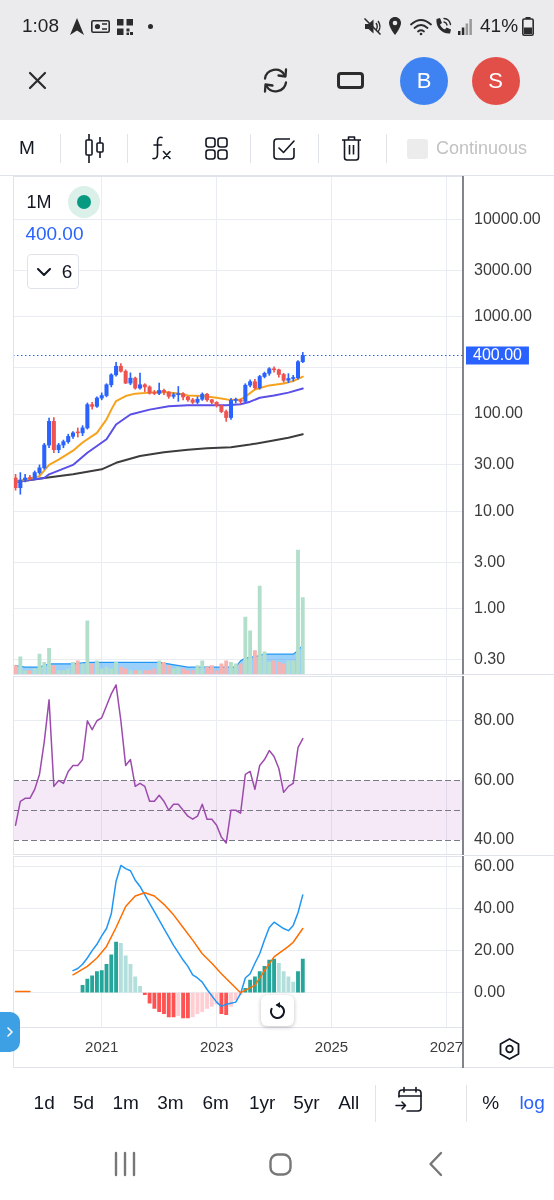  What do you see at coordinates (503, 269) in the screenshot?
I see `y-tick-label: 3000.00` at bounding box center [503, 269].